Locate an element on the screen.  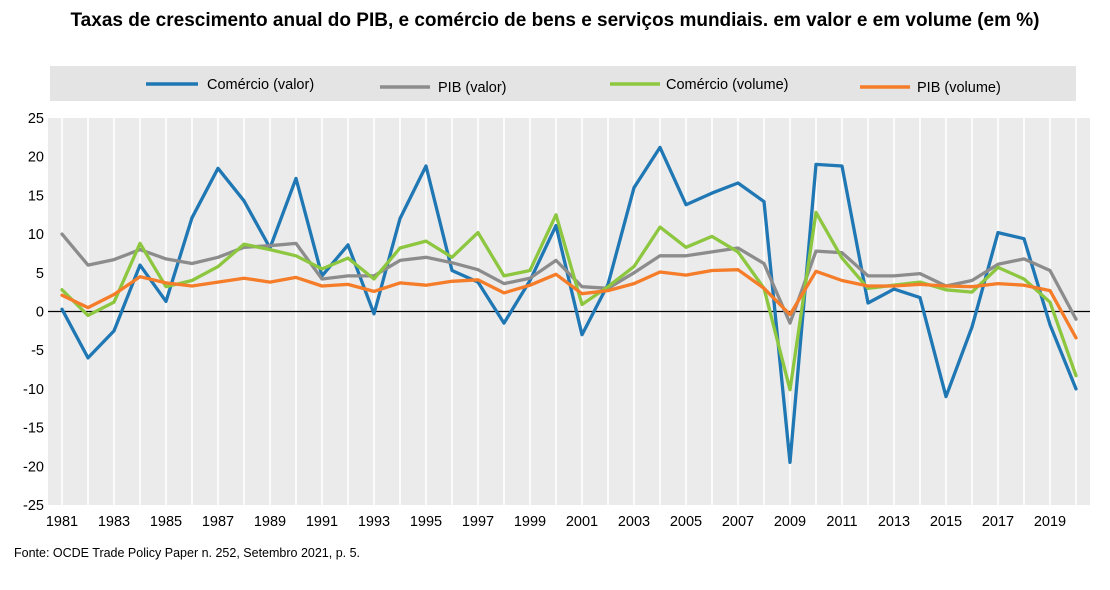
x-tick-label: 2013 is located at coordinates (894, 522).